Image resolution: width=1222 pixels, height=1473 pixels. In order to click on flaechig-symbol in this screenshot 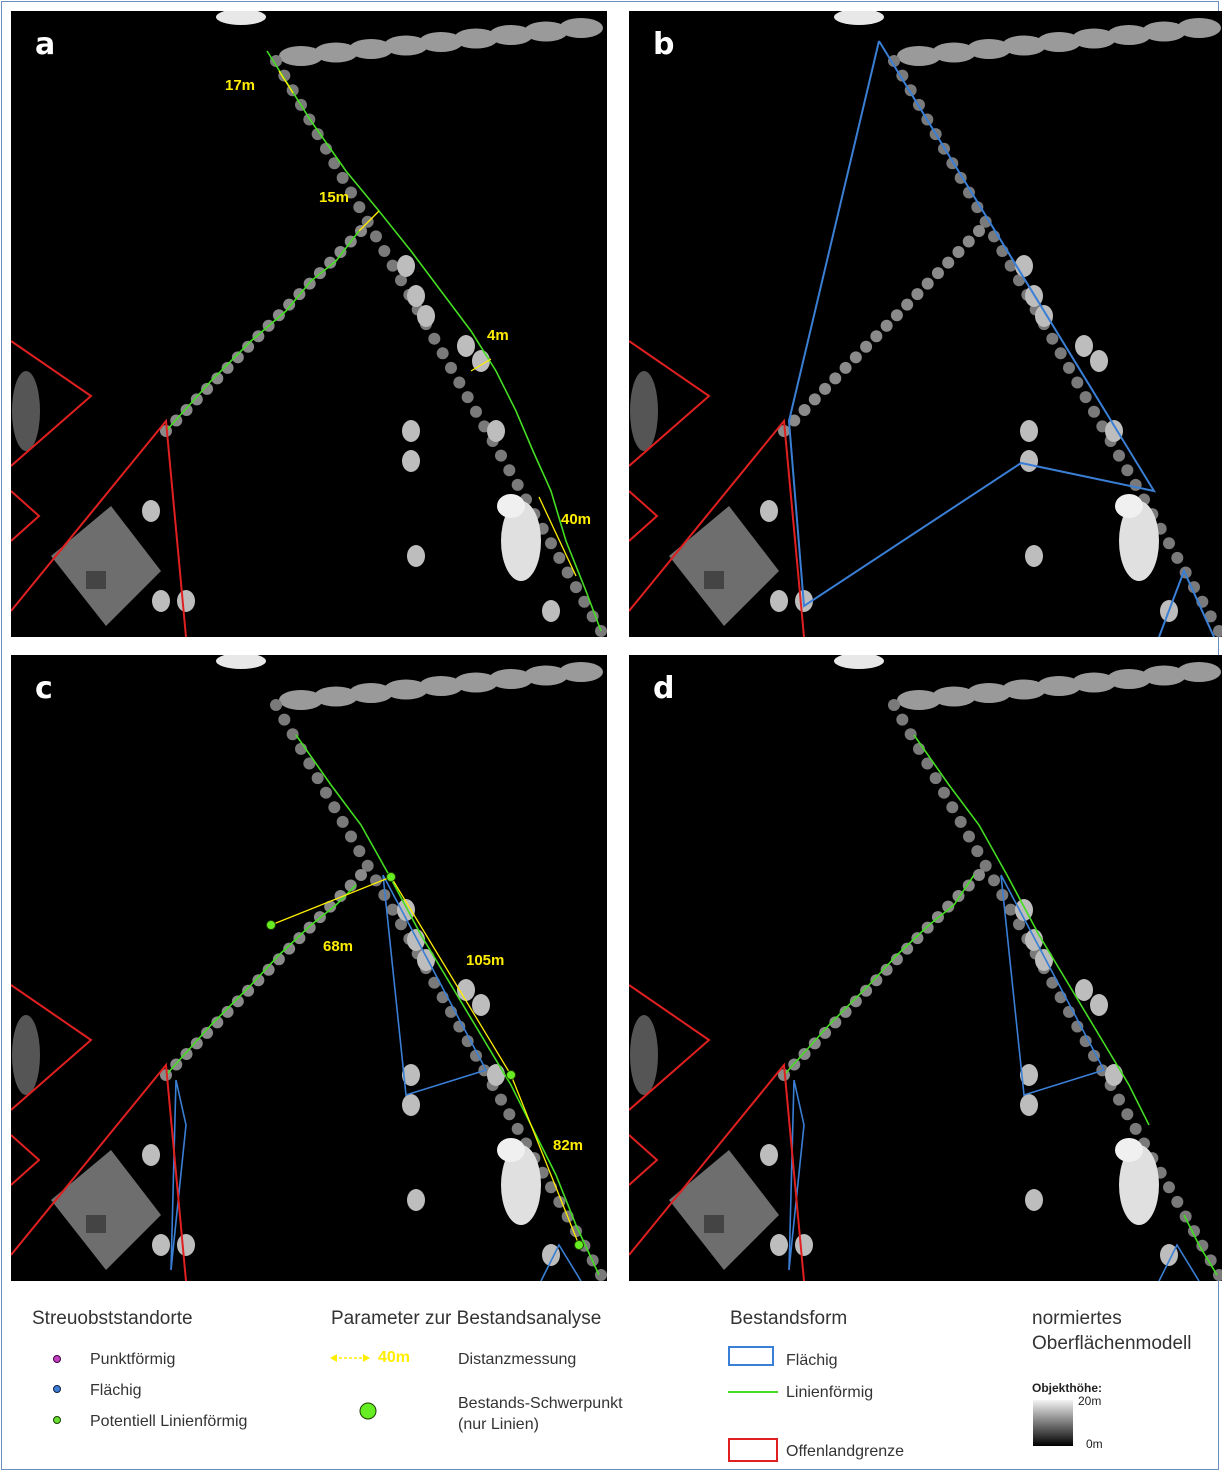, I will do `click(57, 1389)`.